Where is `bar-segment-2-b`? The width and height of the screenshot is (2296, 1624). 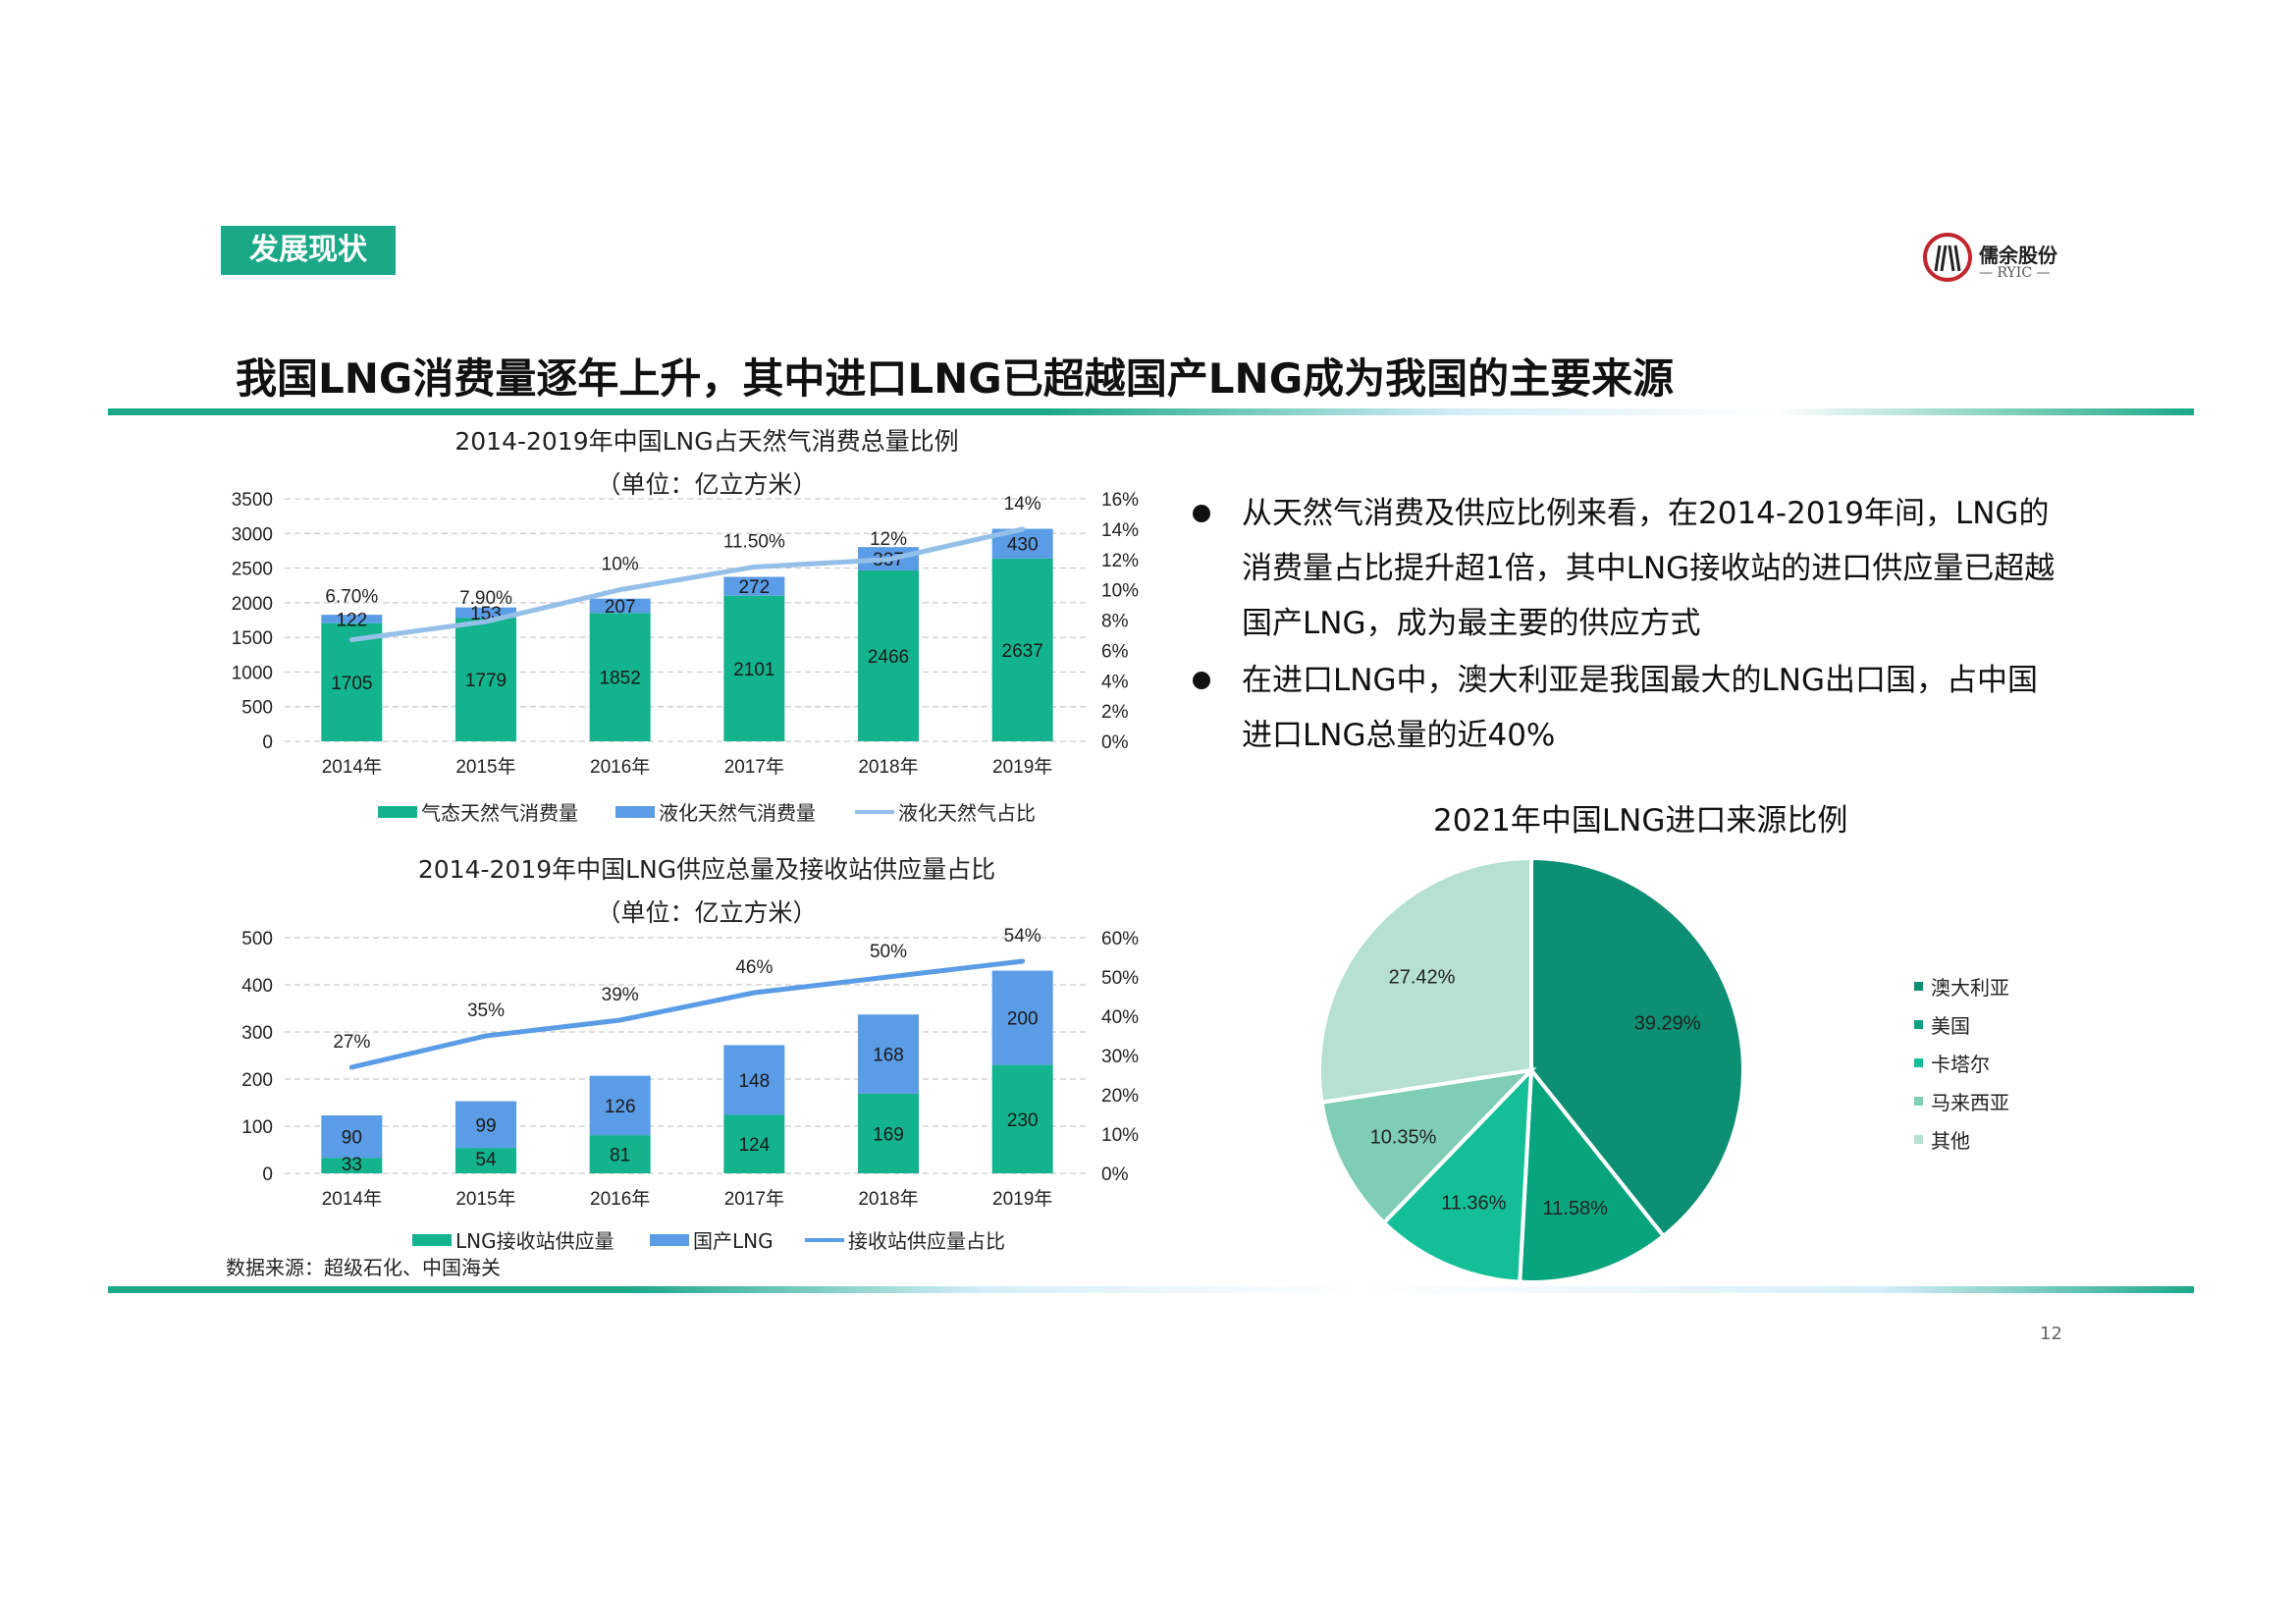
bar-segment-2-b is located at coordinates (486, 613).